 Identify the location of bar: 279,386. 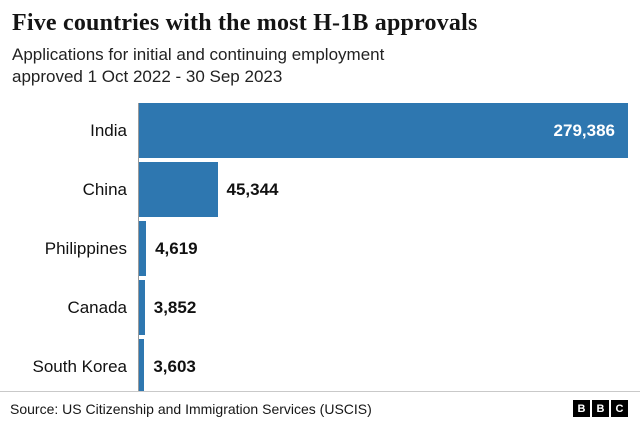
(383, 131).